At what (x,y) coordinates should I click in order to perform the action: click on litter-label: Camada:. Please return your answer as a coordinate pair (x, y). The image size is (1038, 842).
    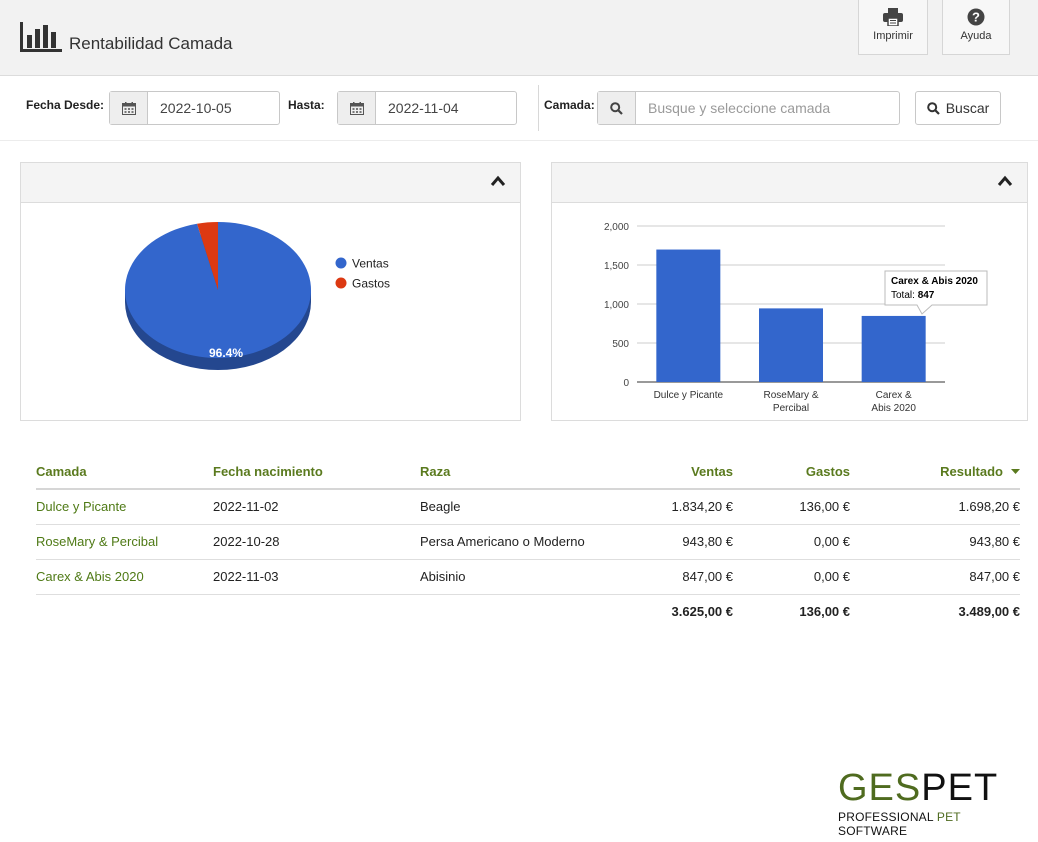
    Looking at the image, I should click on (569, 105).